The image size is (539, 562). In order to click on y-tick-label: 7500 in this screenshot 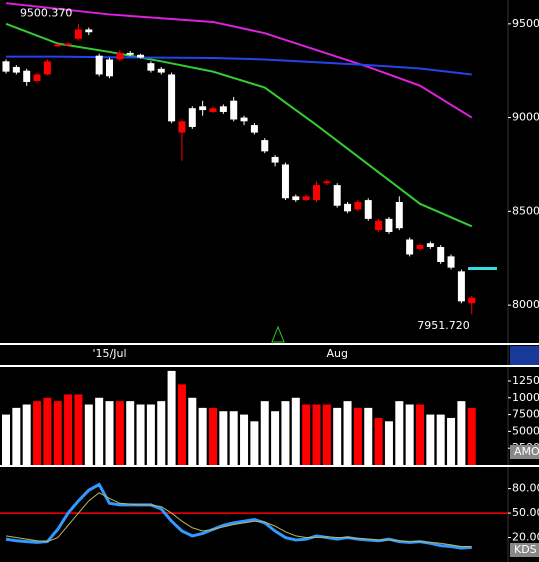, I will do `click(525, 414)`.